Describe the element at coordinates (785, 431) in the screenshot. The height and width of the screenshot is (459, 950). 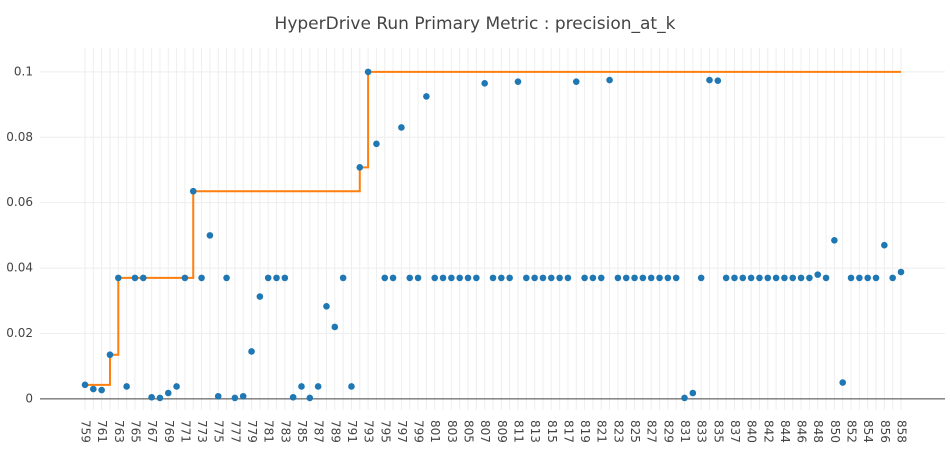
I see `x-tick-label: 844` at that location.